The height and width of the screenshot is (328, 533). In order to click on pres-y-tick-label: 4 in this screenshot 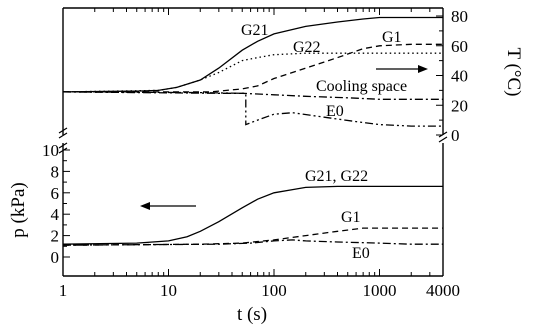, I will do `click(55, 214)`.